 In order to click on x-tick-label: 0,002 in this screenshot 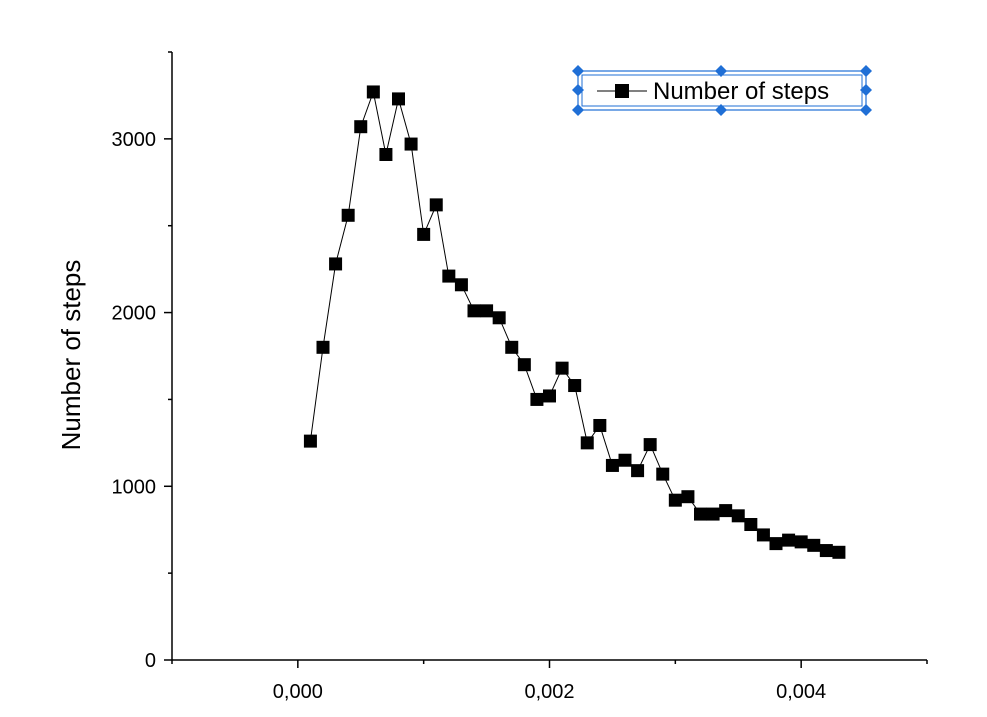, I will do `click(549, 692)`.